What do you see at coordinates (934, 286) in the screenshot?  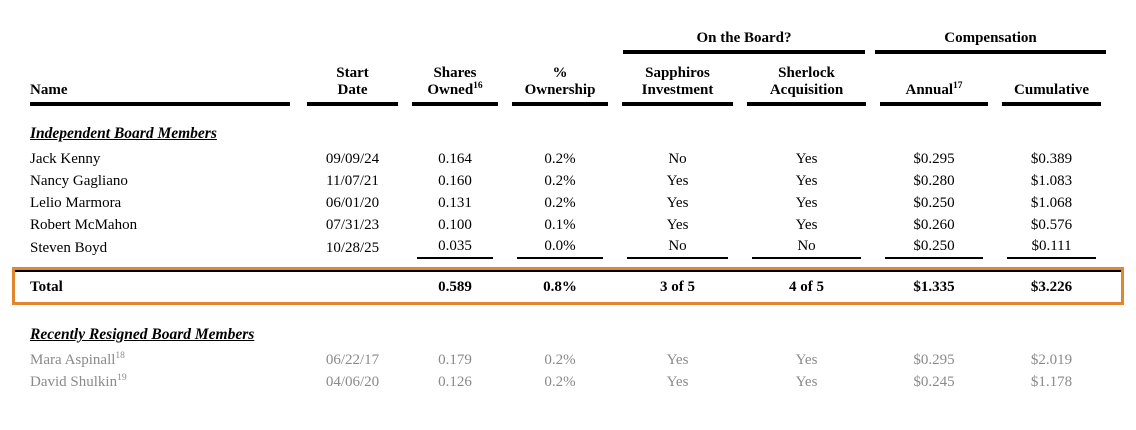 I see `total-annual: $1.335` at bounding box center [934, 286].